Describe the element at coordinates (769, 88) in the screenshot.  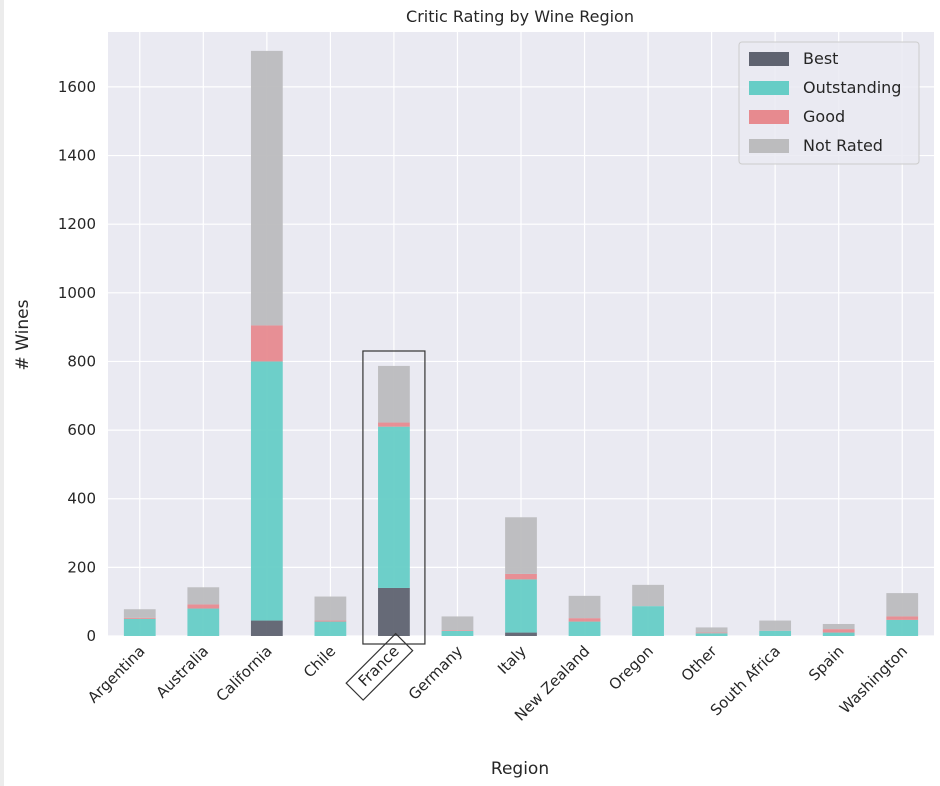
I see `legend-swatch-outstanding` at that location.